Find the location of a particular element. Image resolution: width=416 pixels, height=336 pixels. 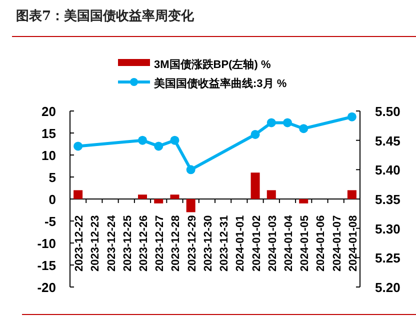

x-tick-label: 2023-12-28 is located at coordinates (176, 243).